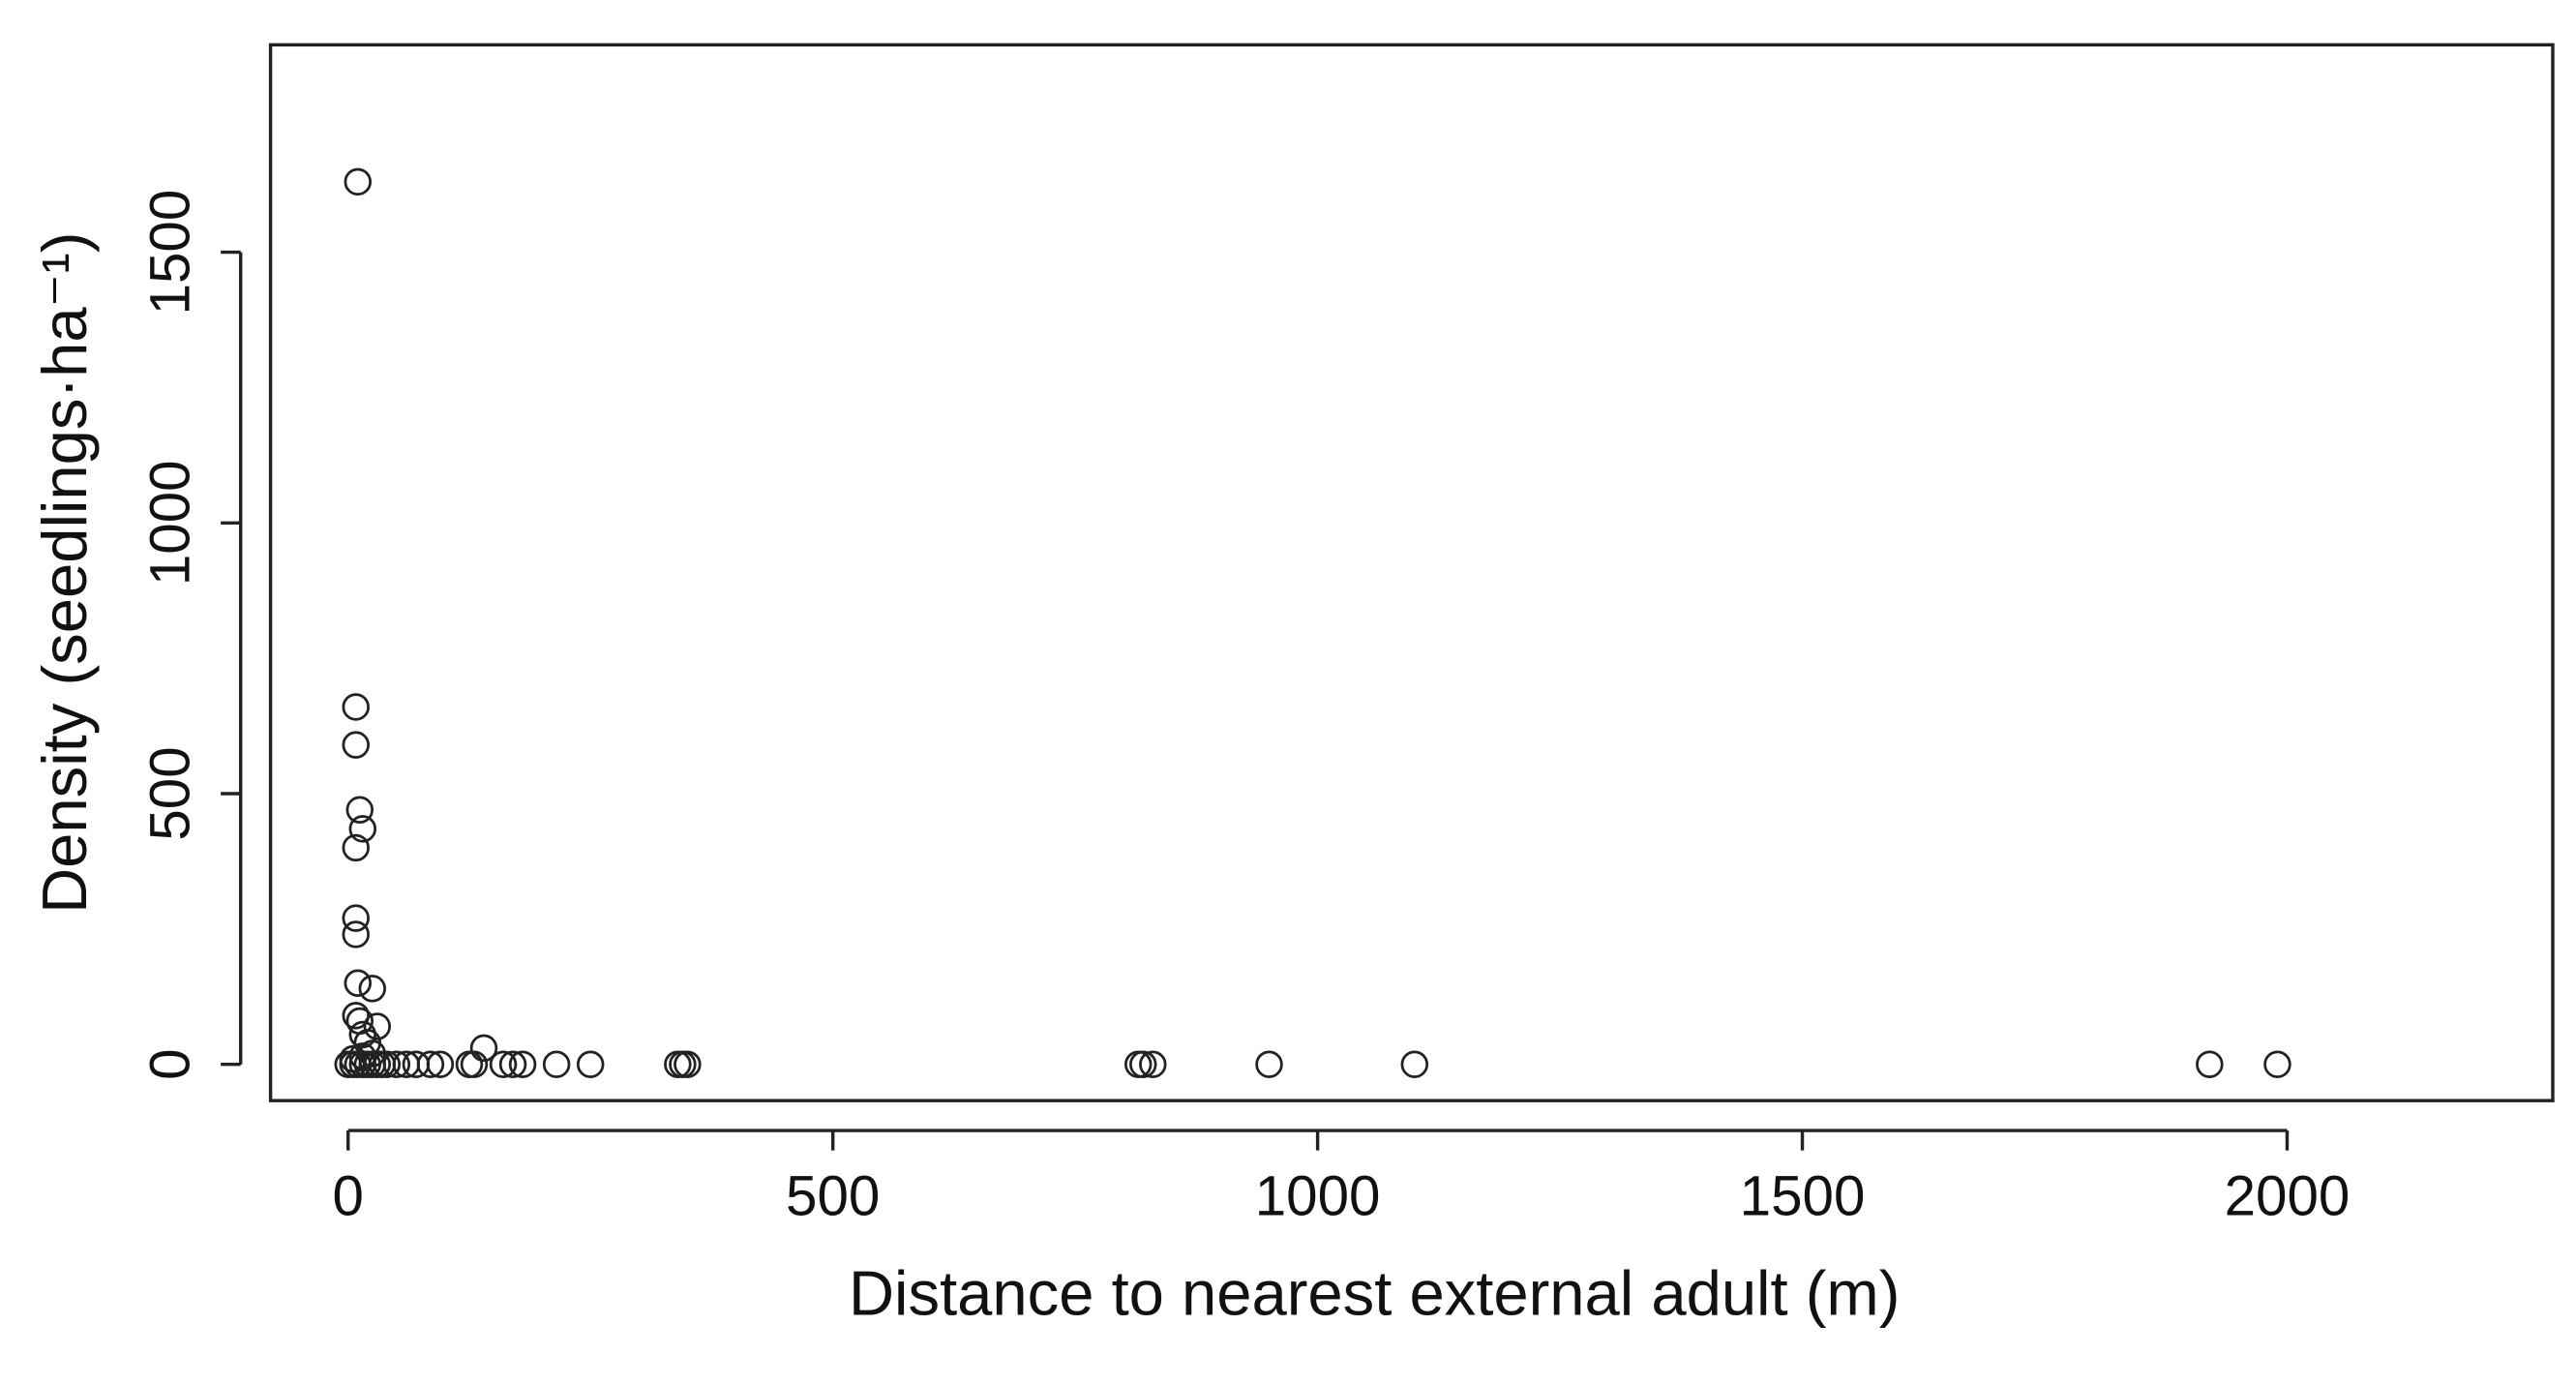 The image size is (2576, 1385). Describe the element at coordinates (170, 523) in the screenshot. I see `y-tick-label: 1000` at that location.